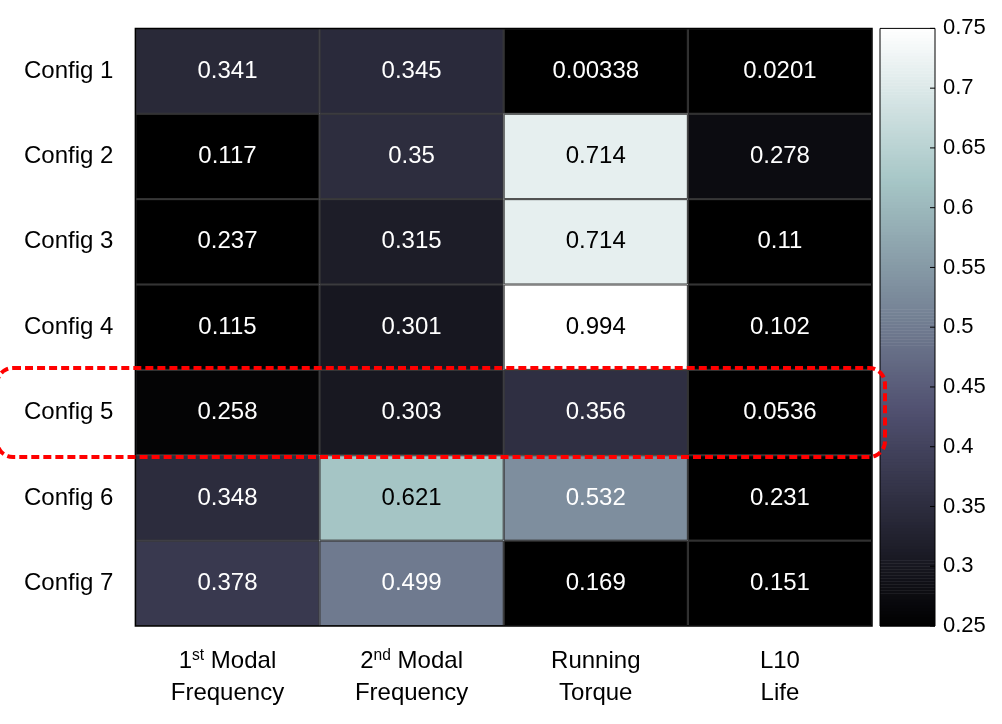  I want to click on x-tick-label: Running Torque, so click(596, 675).